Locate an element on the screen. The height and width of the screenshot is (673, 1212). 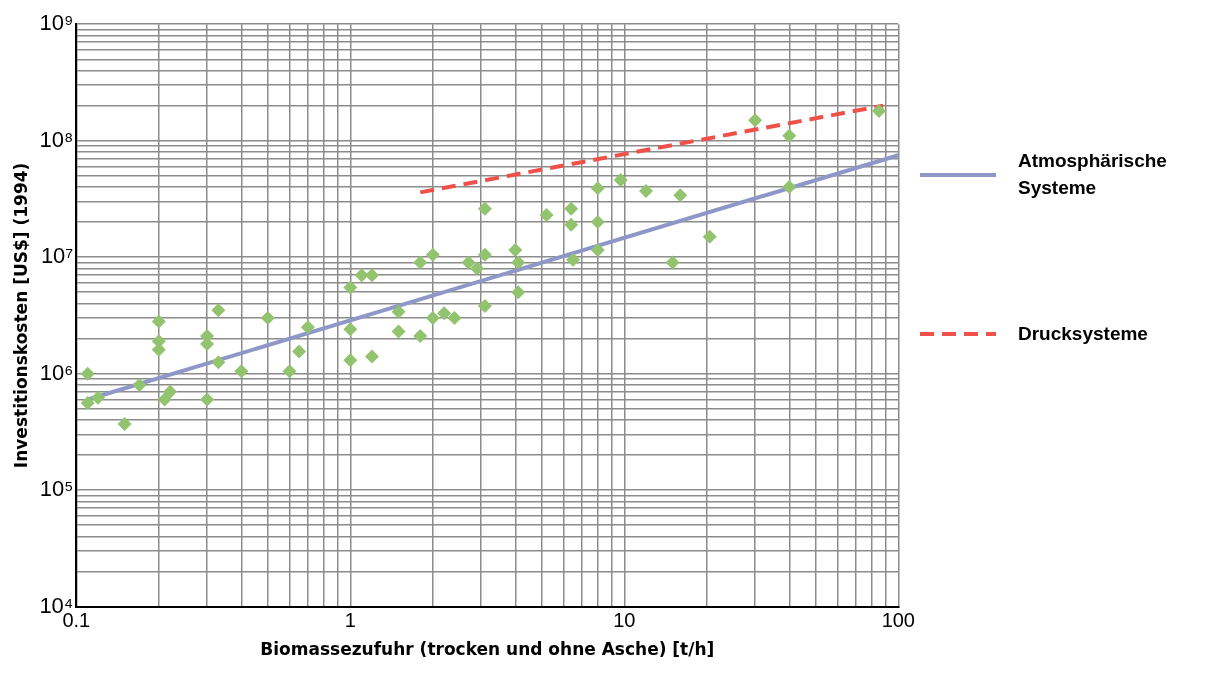
legend-label: Drucksysteme is located at coordinates (1083, 334).